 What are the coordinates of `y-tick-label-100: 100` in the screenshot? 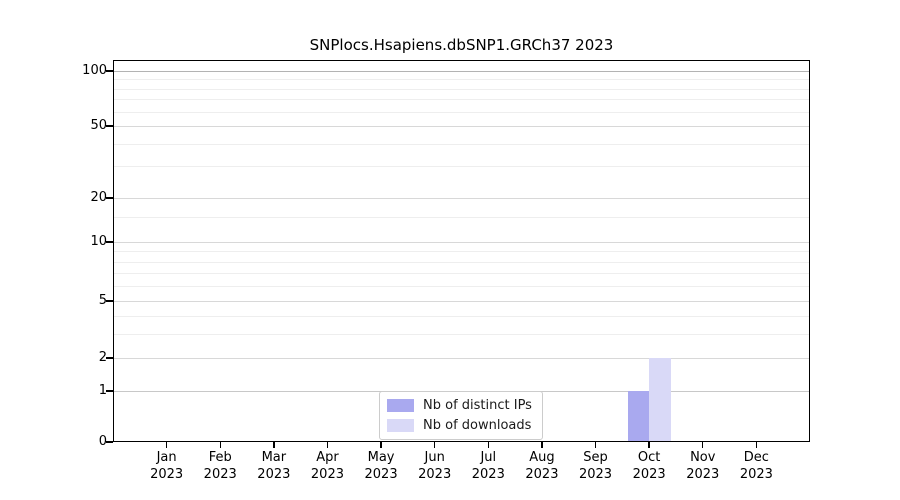 It's located at (94, 70).